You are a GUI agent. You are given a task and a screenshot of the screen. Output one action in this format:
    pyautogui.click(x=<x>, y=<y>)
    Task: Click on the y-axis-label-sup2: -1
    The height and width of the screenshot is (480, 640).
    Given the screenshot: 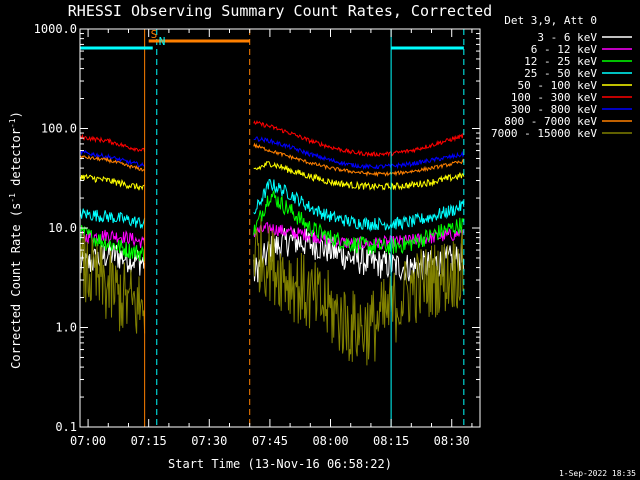 What is the action you would take?
    pyautogui.click(x=12, y=123)
    